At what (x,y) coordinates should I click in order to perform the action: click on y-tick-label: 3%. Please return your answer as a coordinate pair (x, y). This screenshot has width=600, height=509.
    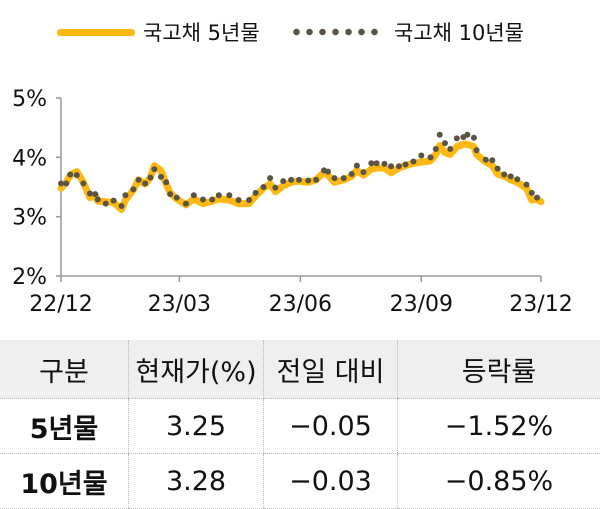
    Looking at the image, I should click on (29, 218).